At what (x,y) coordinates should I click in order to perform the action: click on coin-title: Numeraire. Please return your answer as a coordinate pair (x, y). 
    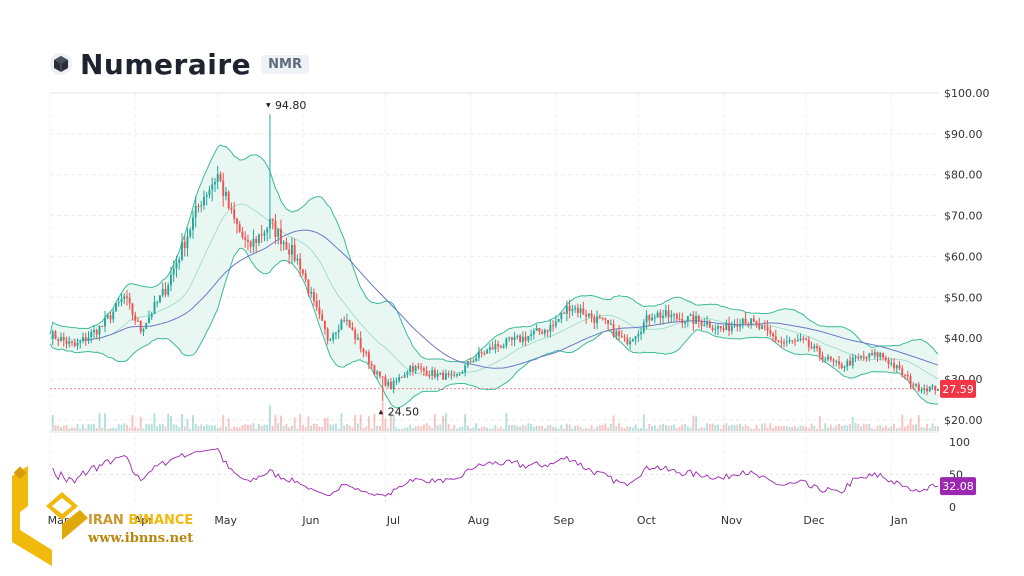
    Looking at the image, I should click on (166, 64).